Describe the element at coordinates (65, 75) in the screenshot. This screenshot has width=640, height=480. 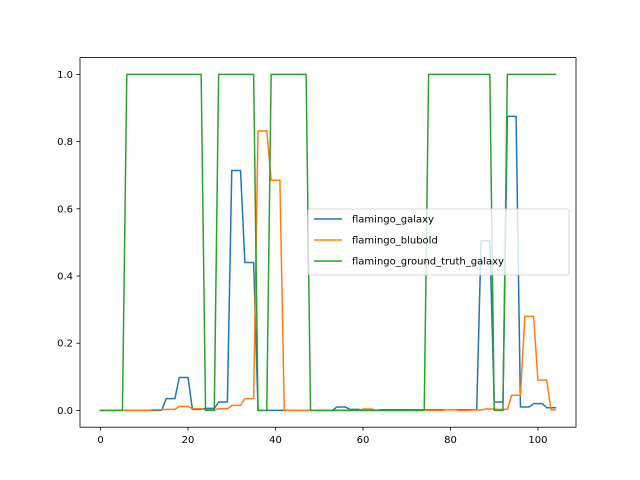
I see `y-tick-label: 1.0` at that location.